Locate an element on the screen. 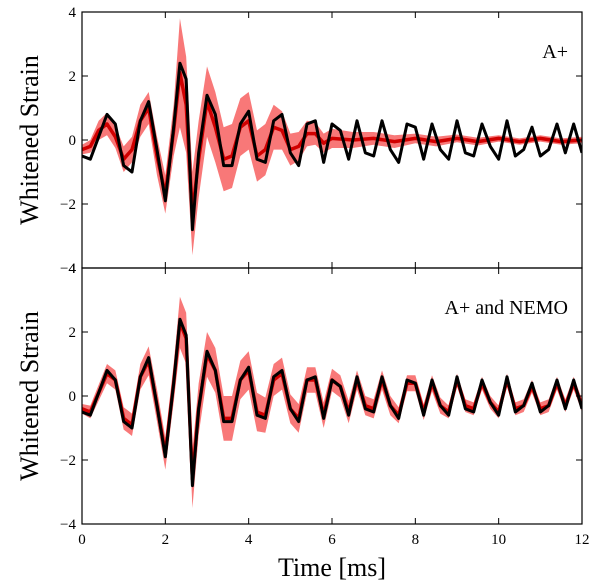 The image size is (590, 585). x-tick-label: 2 is located at coordinates (166, 540).